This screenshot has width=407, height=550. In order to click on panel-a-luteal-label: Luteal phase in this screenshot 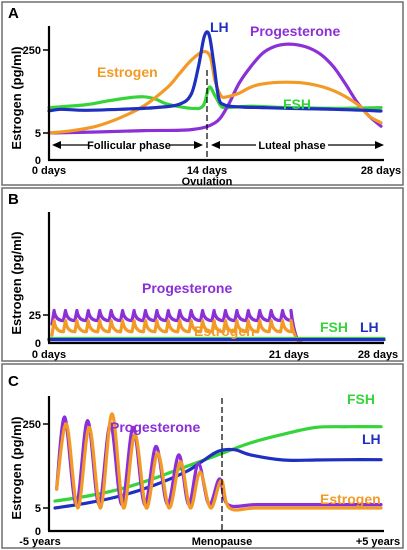, I will do `click(291, 146)`.